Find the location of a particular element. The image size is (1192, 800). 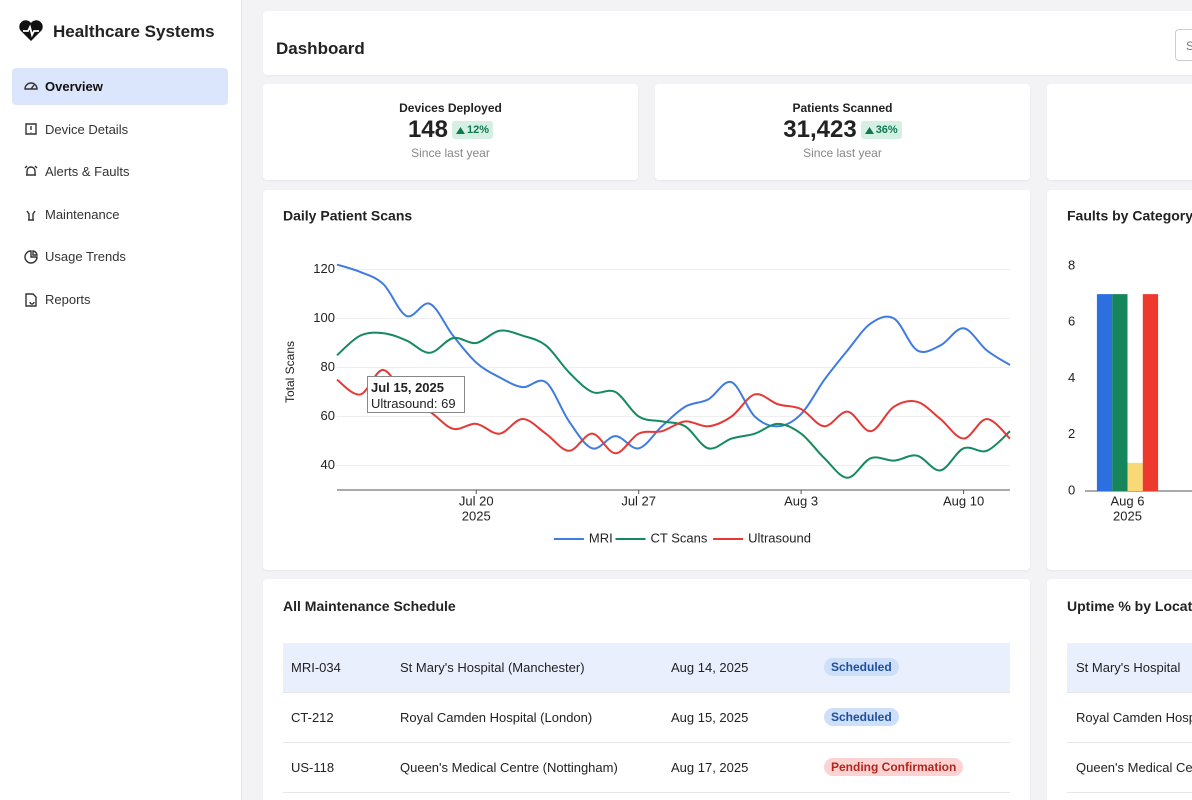

cell: CT-212 is located at coordinates (312, 717).